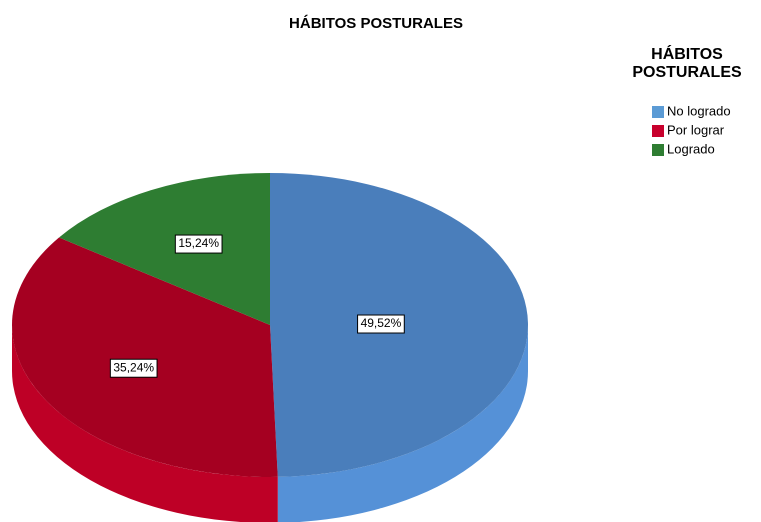  I want to click on data-label: 15,24%, so click(198, 243).